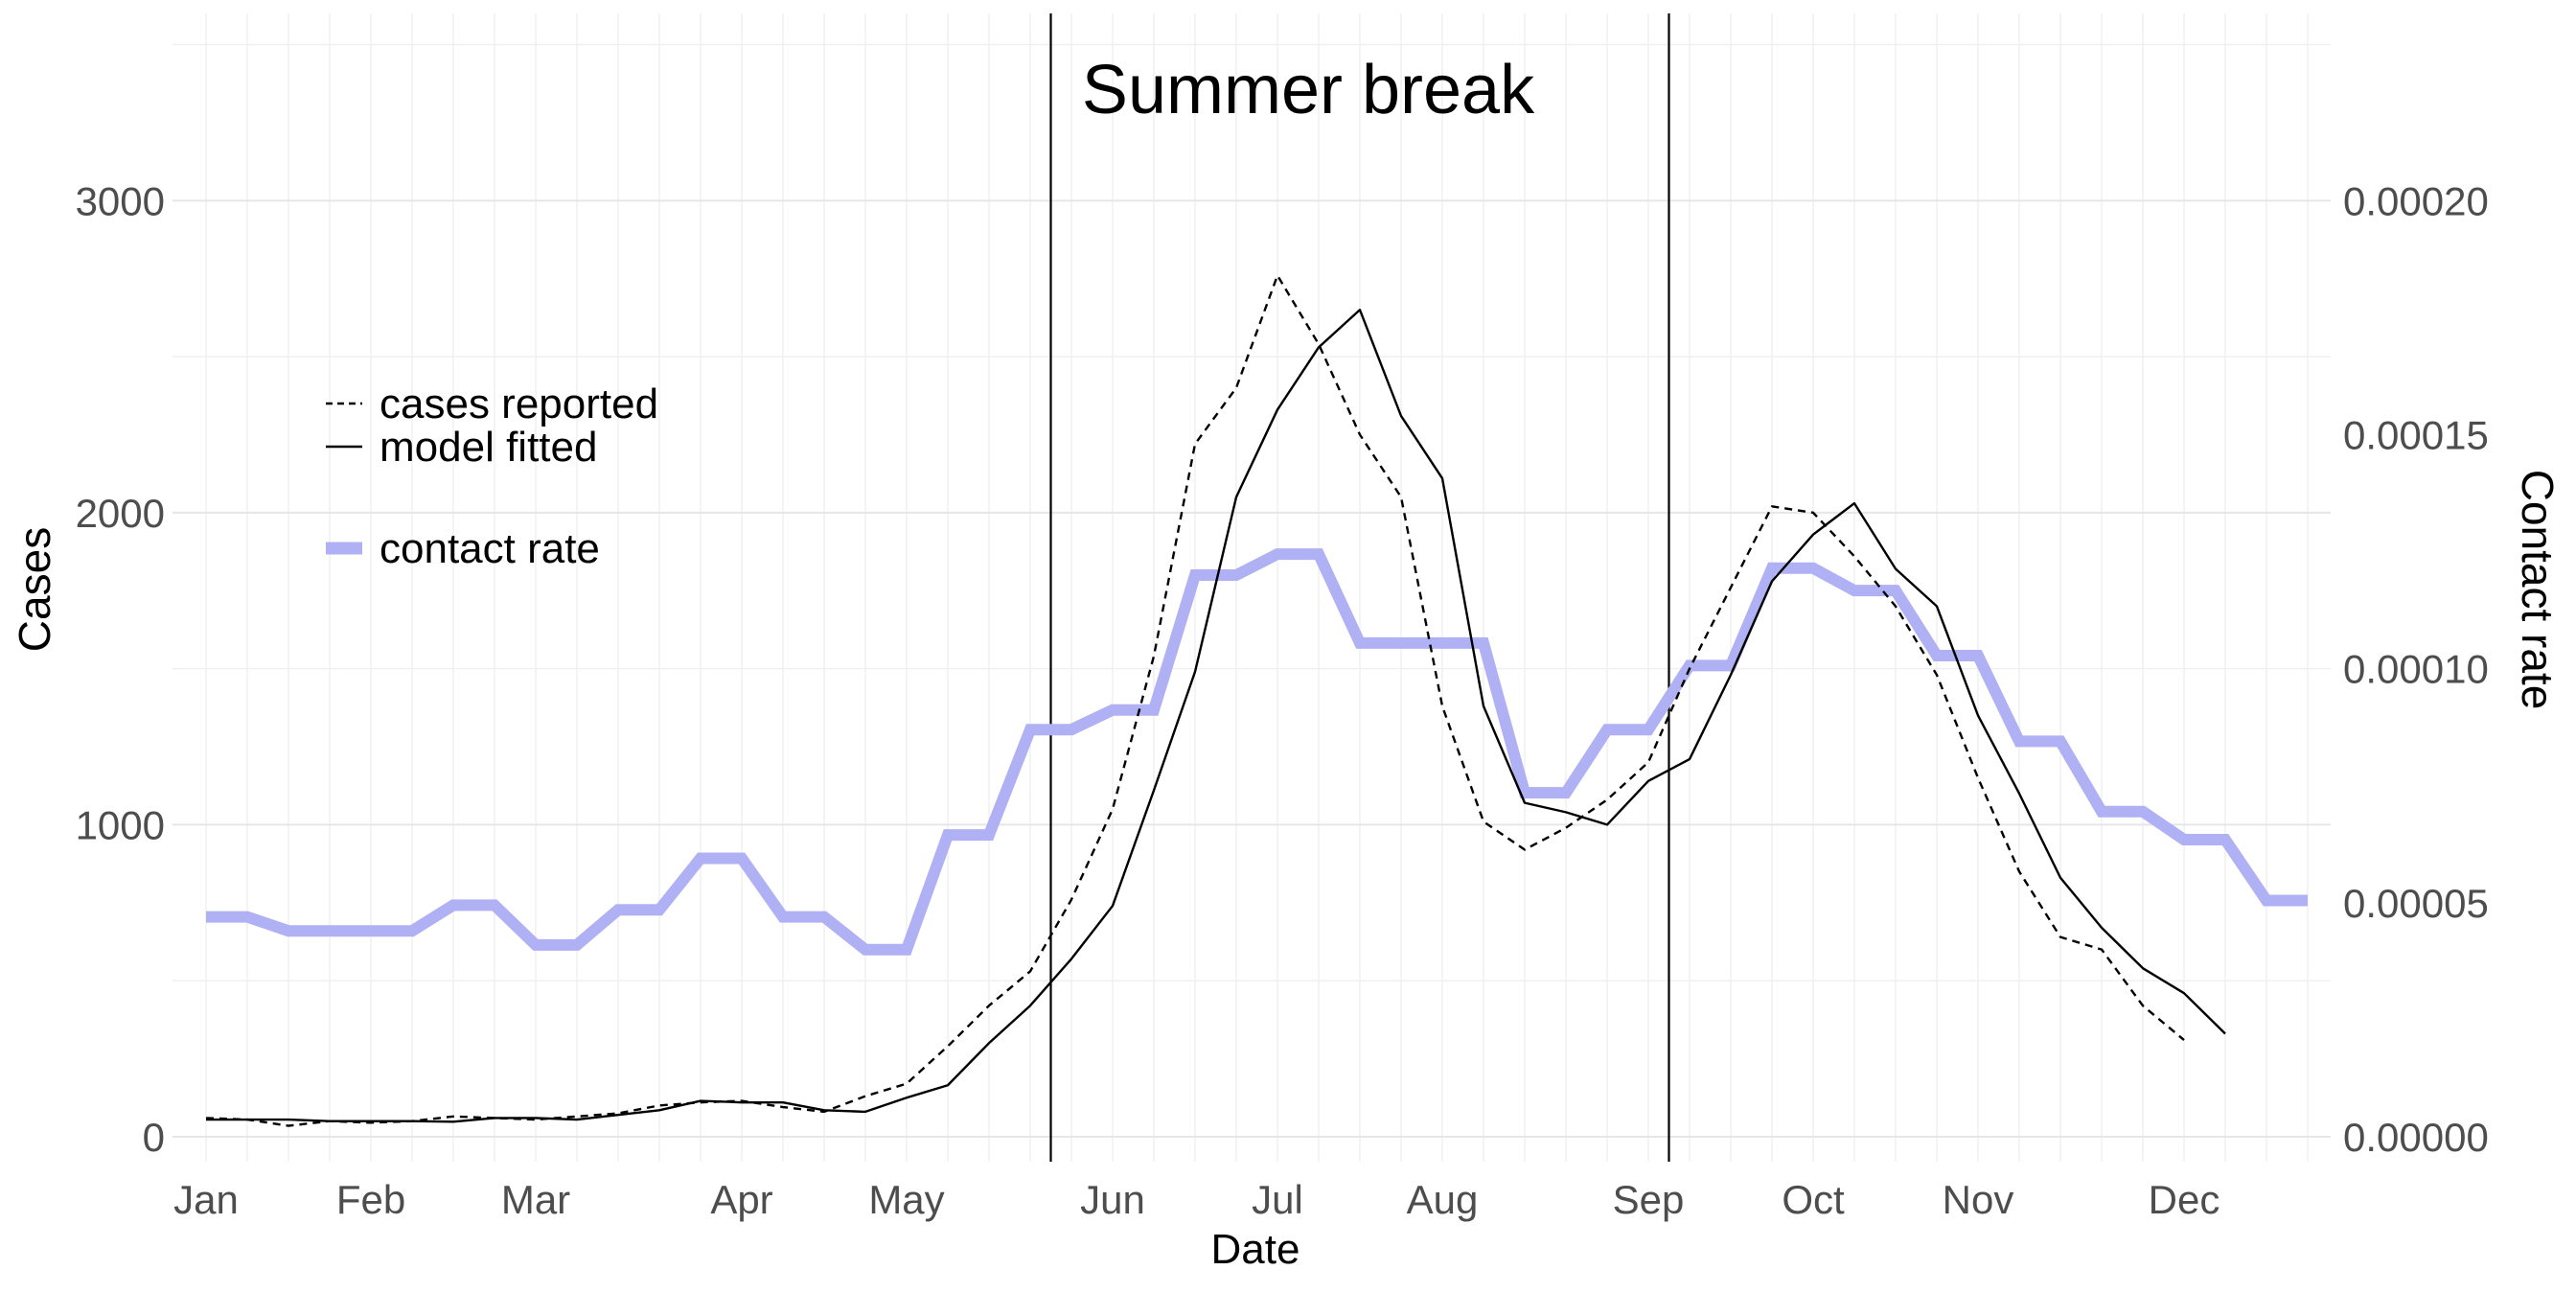  I want to click on legend-label-cases-reported: cases reported, so click(519, 404).